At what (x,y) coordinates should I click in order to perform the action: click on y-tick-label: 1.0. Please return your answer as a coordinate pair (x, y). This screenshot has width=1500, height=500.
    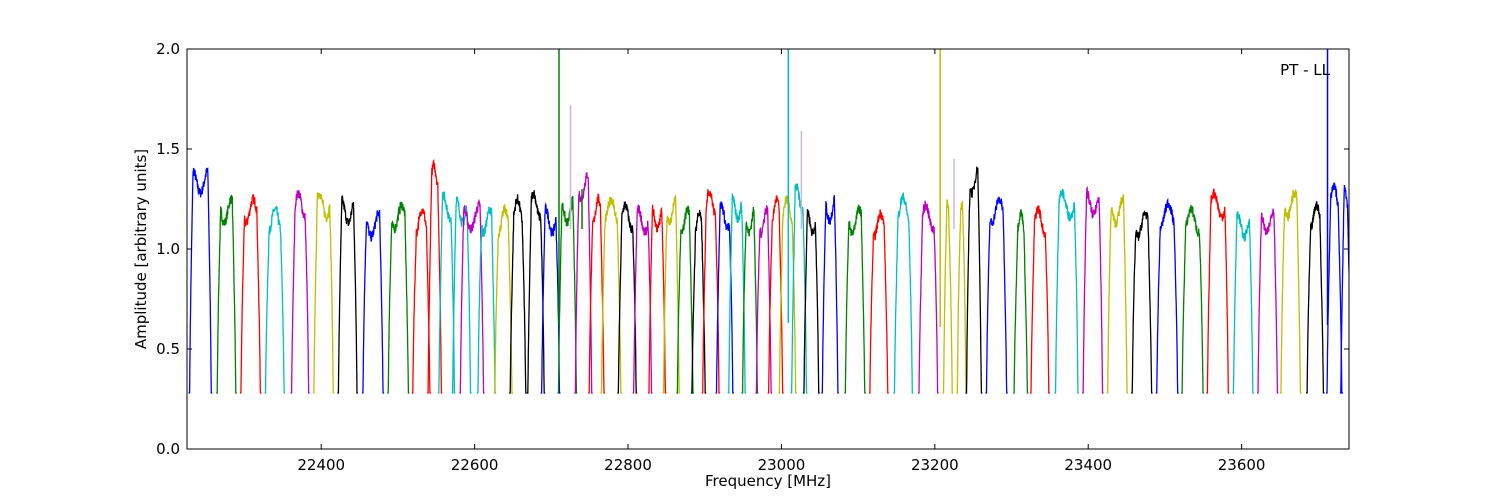
    Looking at the image, I should click on (168, 249).